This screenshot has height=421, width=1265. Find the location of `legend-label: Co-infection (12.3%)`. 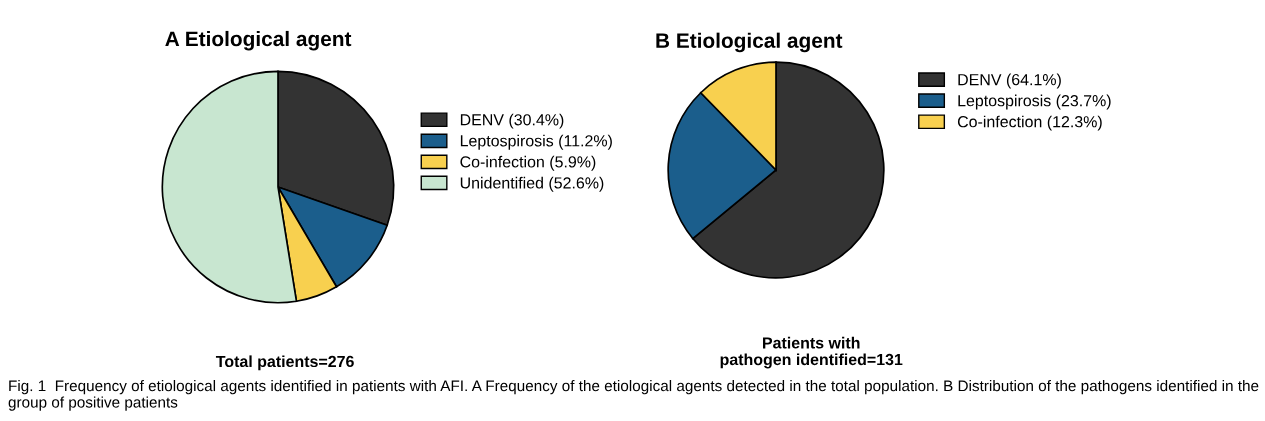

legend-label: Co-infection (12.3%) is located at coordinates (1029, 123).